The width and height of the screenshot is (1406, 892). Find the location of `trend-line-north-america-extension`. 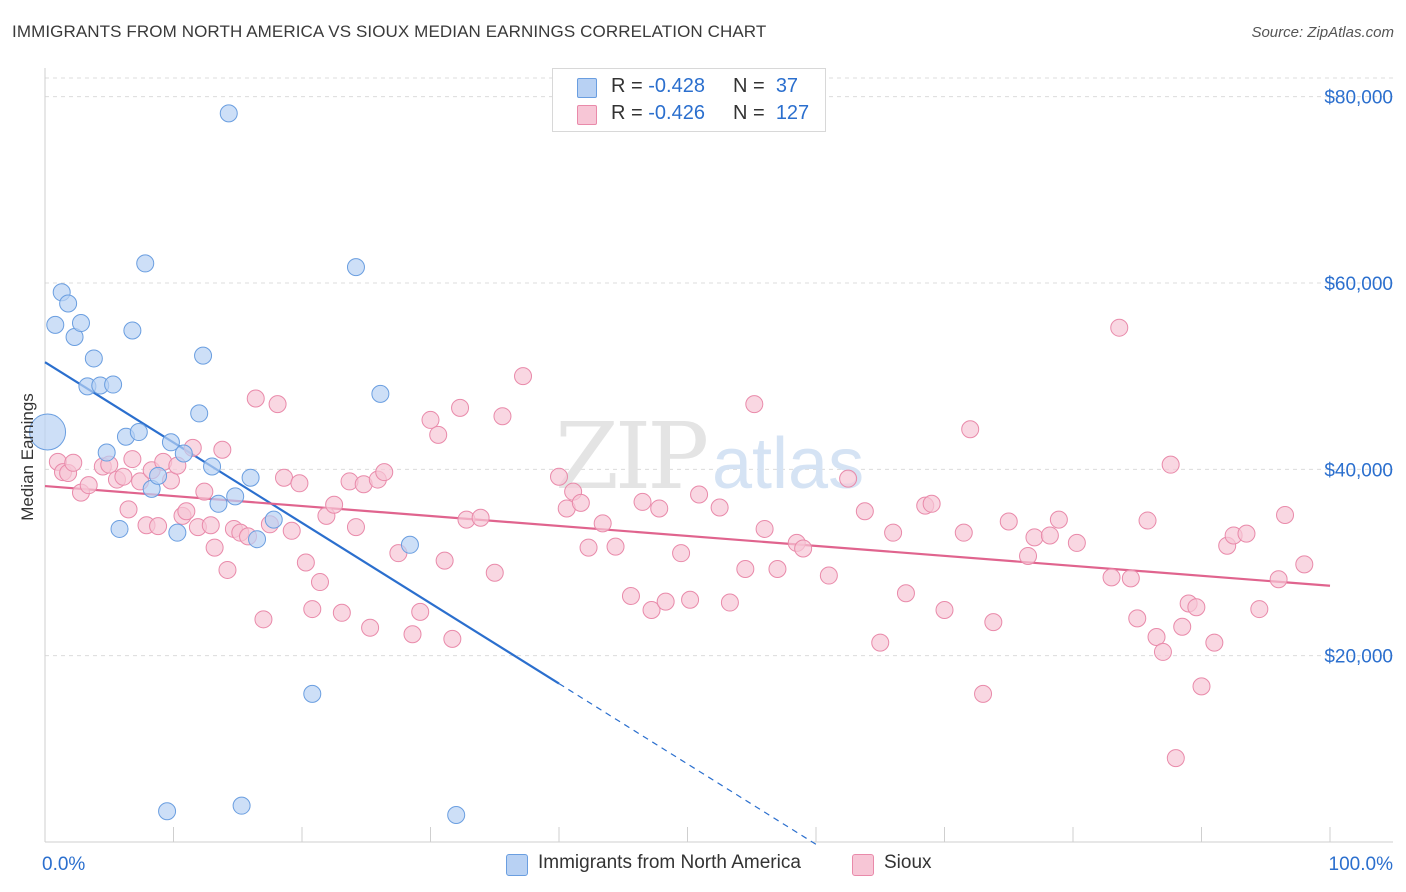

trend-line-north-america-extension is located at coordinates (687, 764).